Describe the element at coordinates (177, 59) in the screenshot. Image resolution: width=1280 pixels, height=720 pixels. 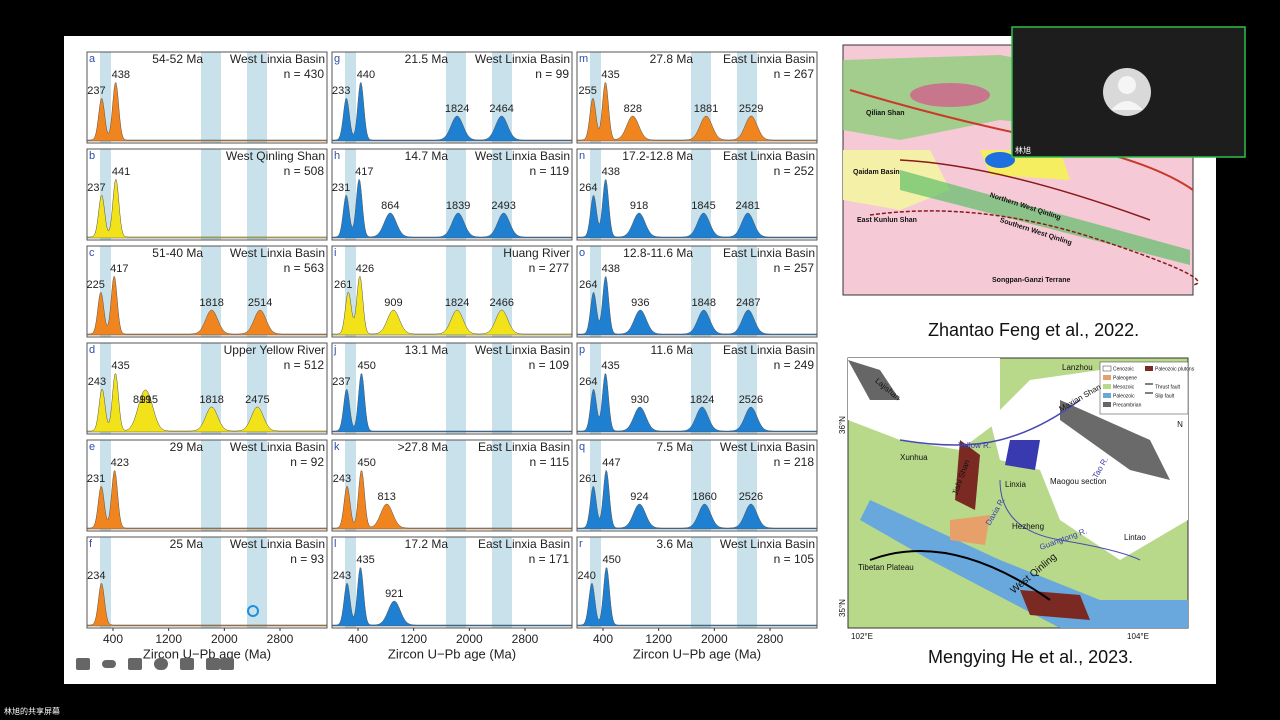
I see `panel-age: 54-52 Ma` at that location.